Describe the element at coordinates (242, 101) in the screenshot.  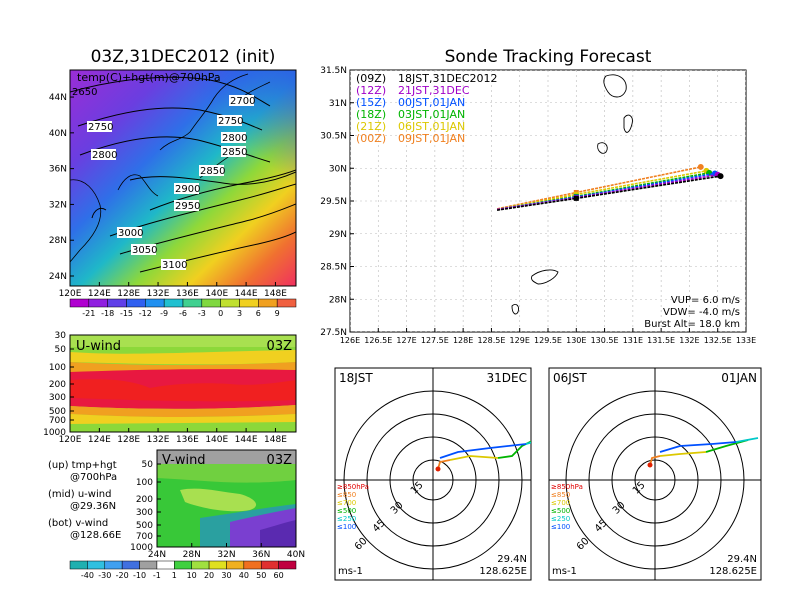
I see `contour-label: 2700` at that location.